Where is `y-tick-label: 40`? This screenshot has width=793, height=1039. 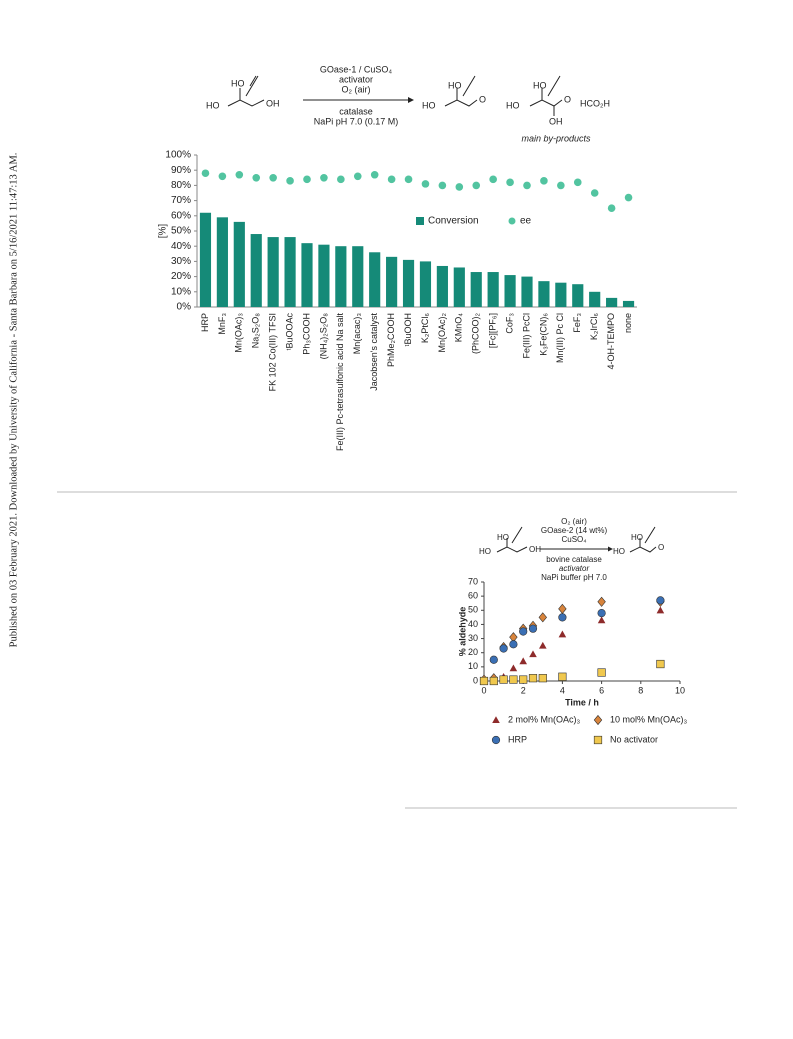 y-tick-label: 40 is located at coordinates (473, 624).